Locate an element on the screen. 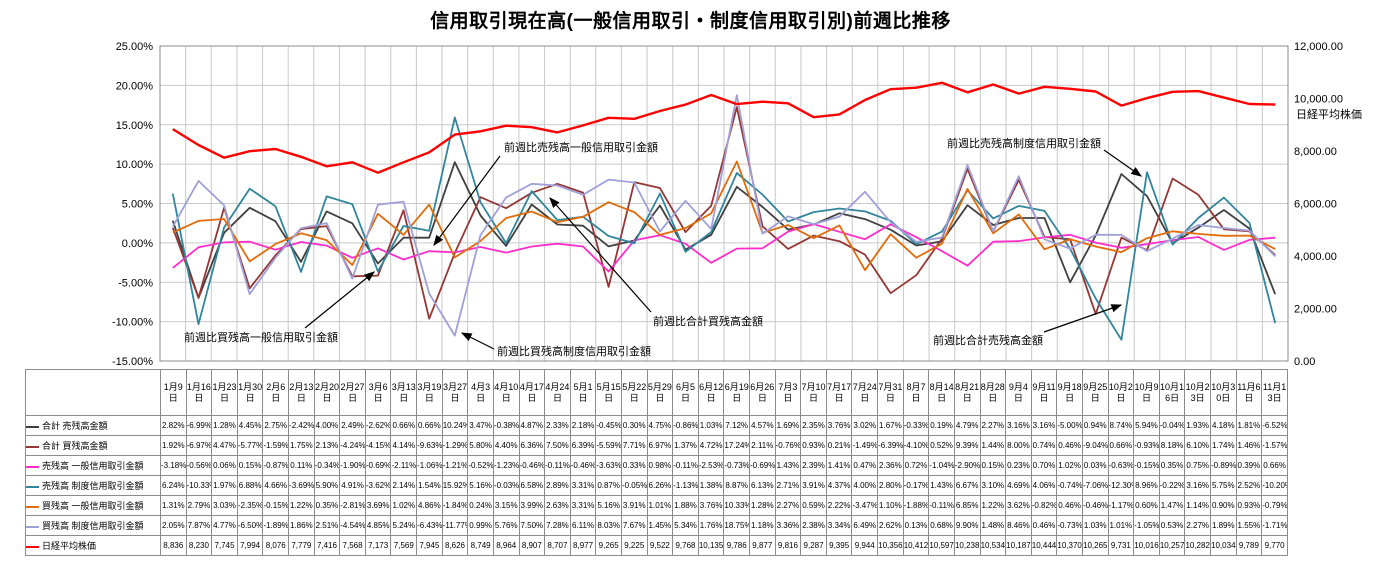  date-header-cell: 4月10日 is located at coordinates (506, 392).